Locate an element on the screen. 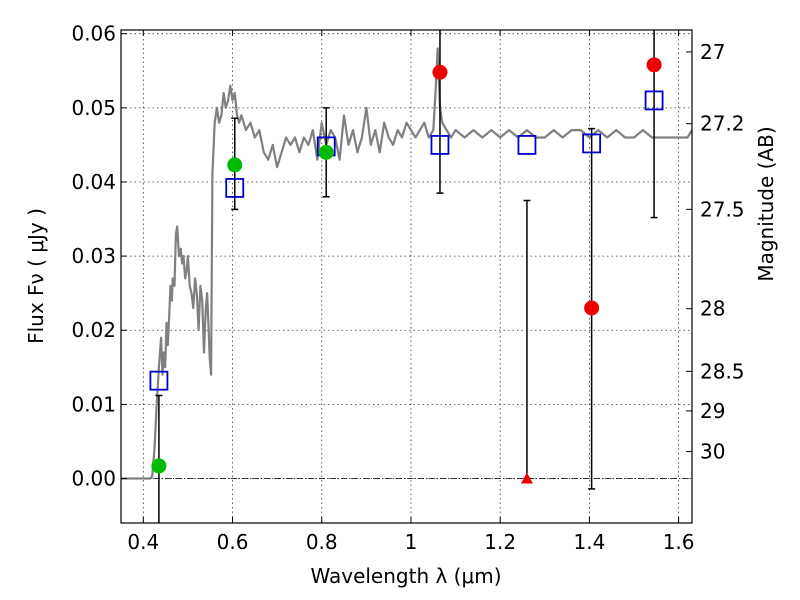  x-tick-label: 0.4 is located at coordinates (143, 542).